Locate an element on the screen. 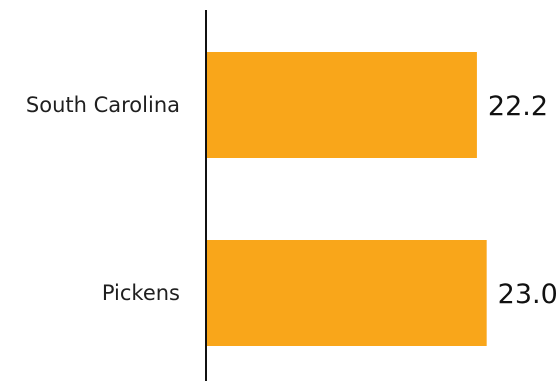  category-label: South Carolina is located at coordinates (103, 105).